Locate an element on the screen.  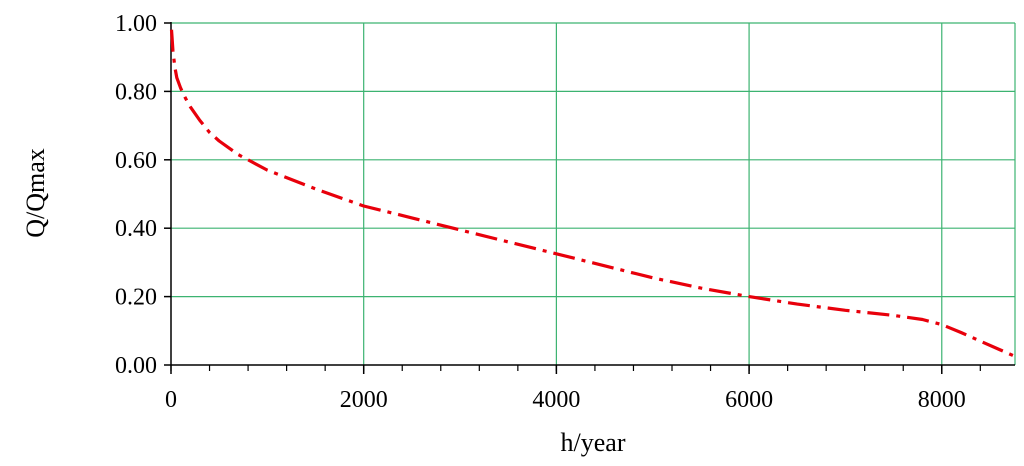
x-tick-label: 8000 is located at coordinates (942, 400).